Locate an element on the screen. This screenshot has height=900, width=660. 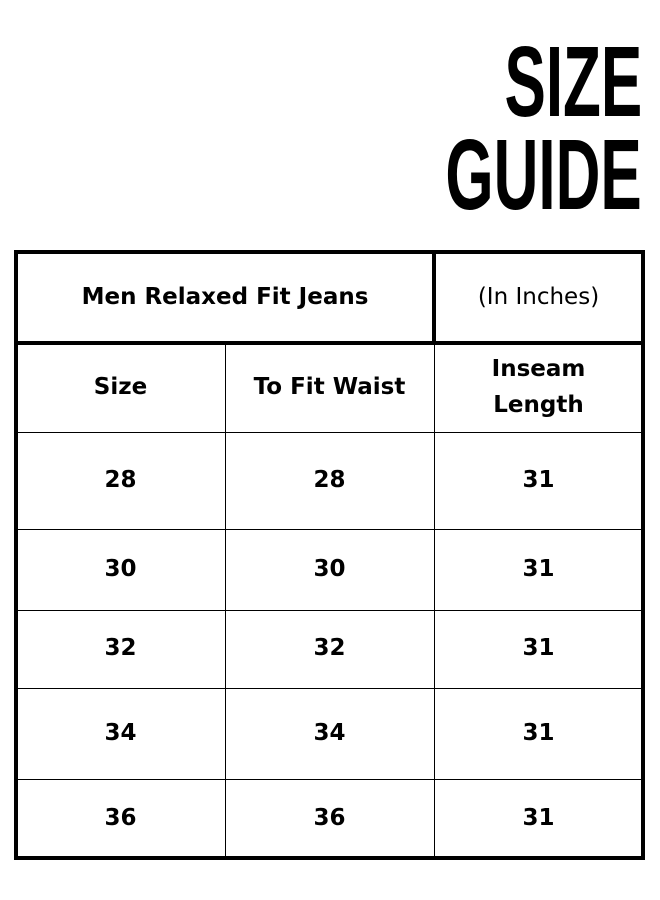
header-column-divider is located at coordinates (434, 297).